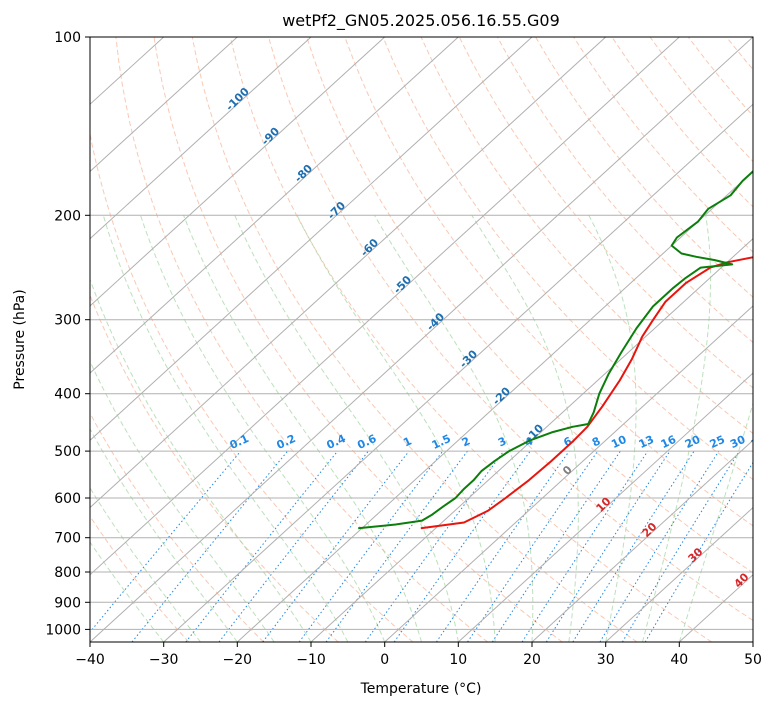 This screenshot has height=708, width=775. Describe the element at coordinates (384, 660) in the screenshot. I see `x-tick-label: 0` at that location.